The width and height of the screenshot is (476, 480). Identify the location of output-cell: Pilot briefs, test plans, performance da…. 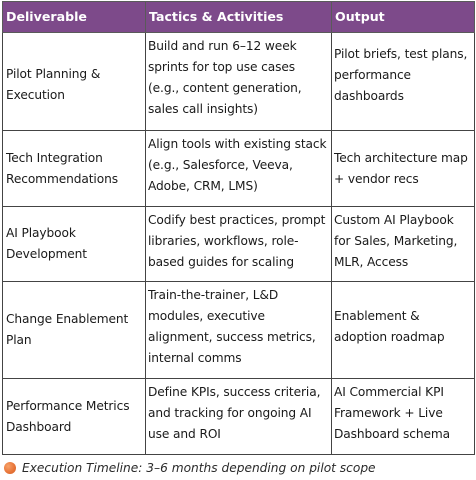
(403, 81).